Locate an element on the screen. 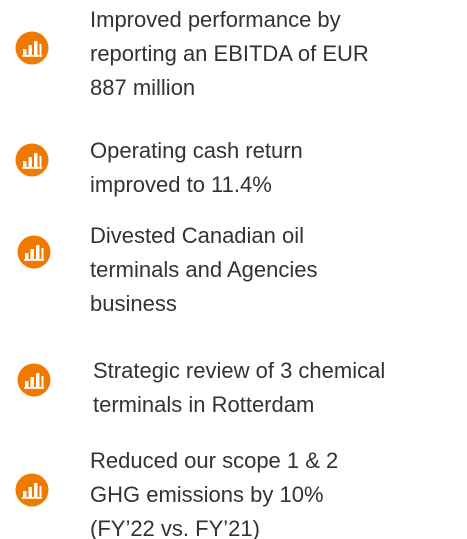  item-text-line: 887 million is located at coordinates (142, 87).